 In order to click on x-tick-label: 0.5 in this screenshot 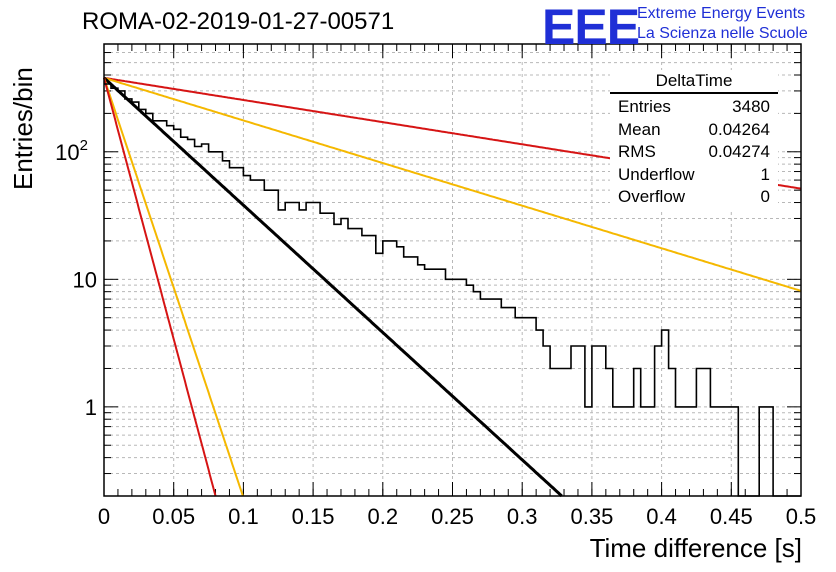, I will do `click(801, 516)`.